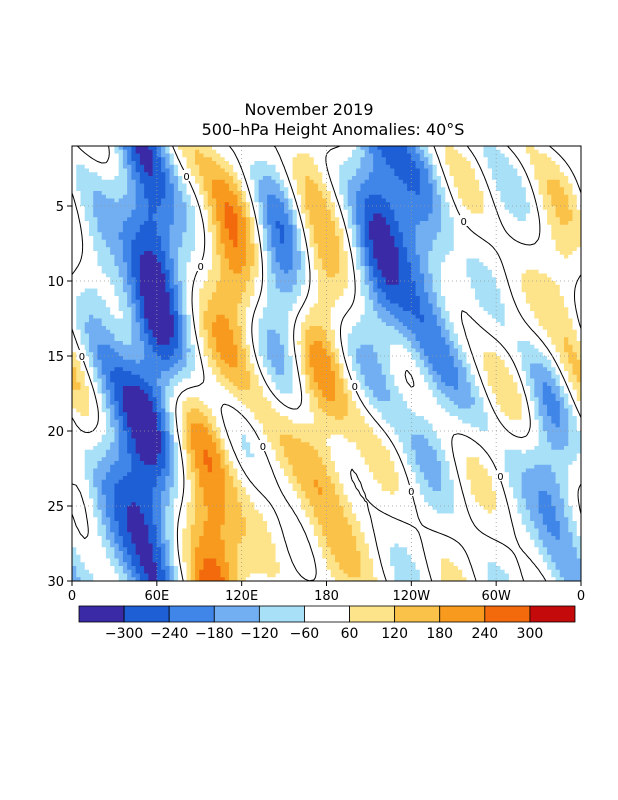  I want to click on contour-label-bg, so click(354, 385).